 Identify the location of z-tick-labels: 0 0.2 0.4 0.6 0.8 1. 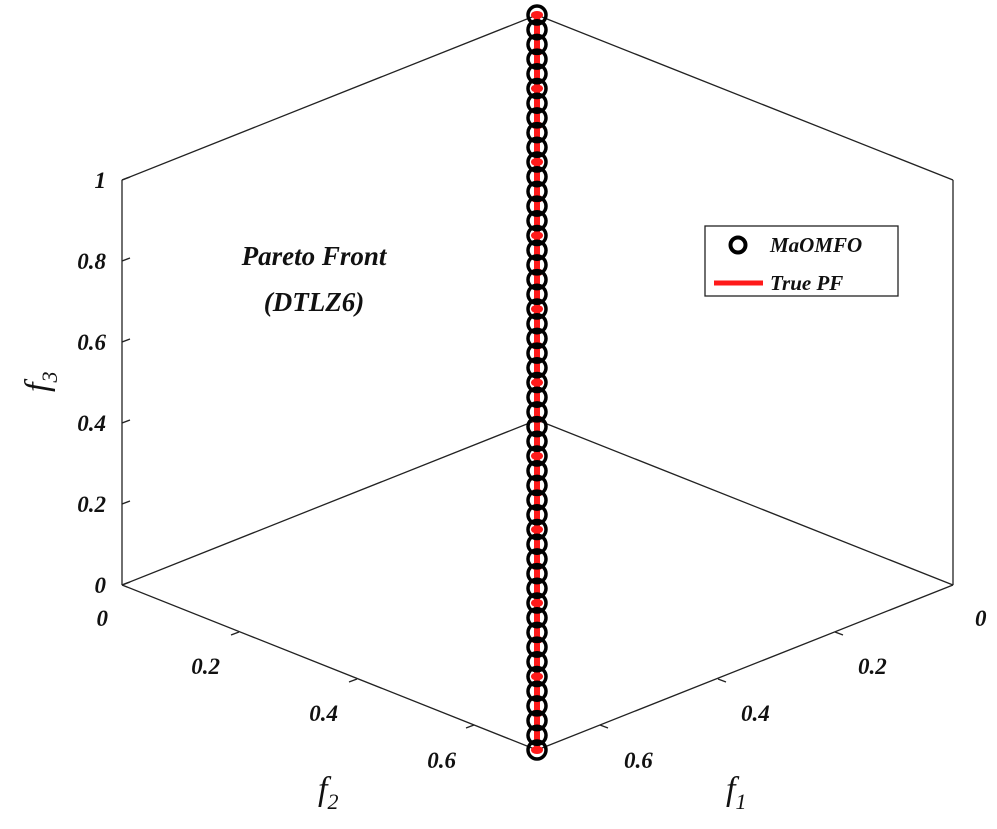
(91, 383).